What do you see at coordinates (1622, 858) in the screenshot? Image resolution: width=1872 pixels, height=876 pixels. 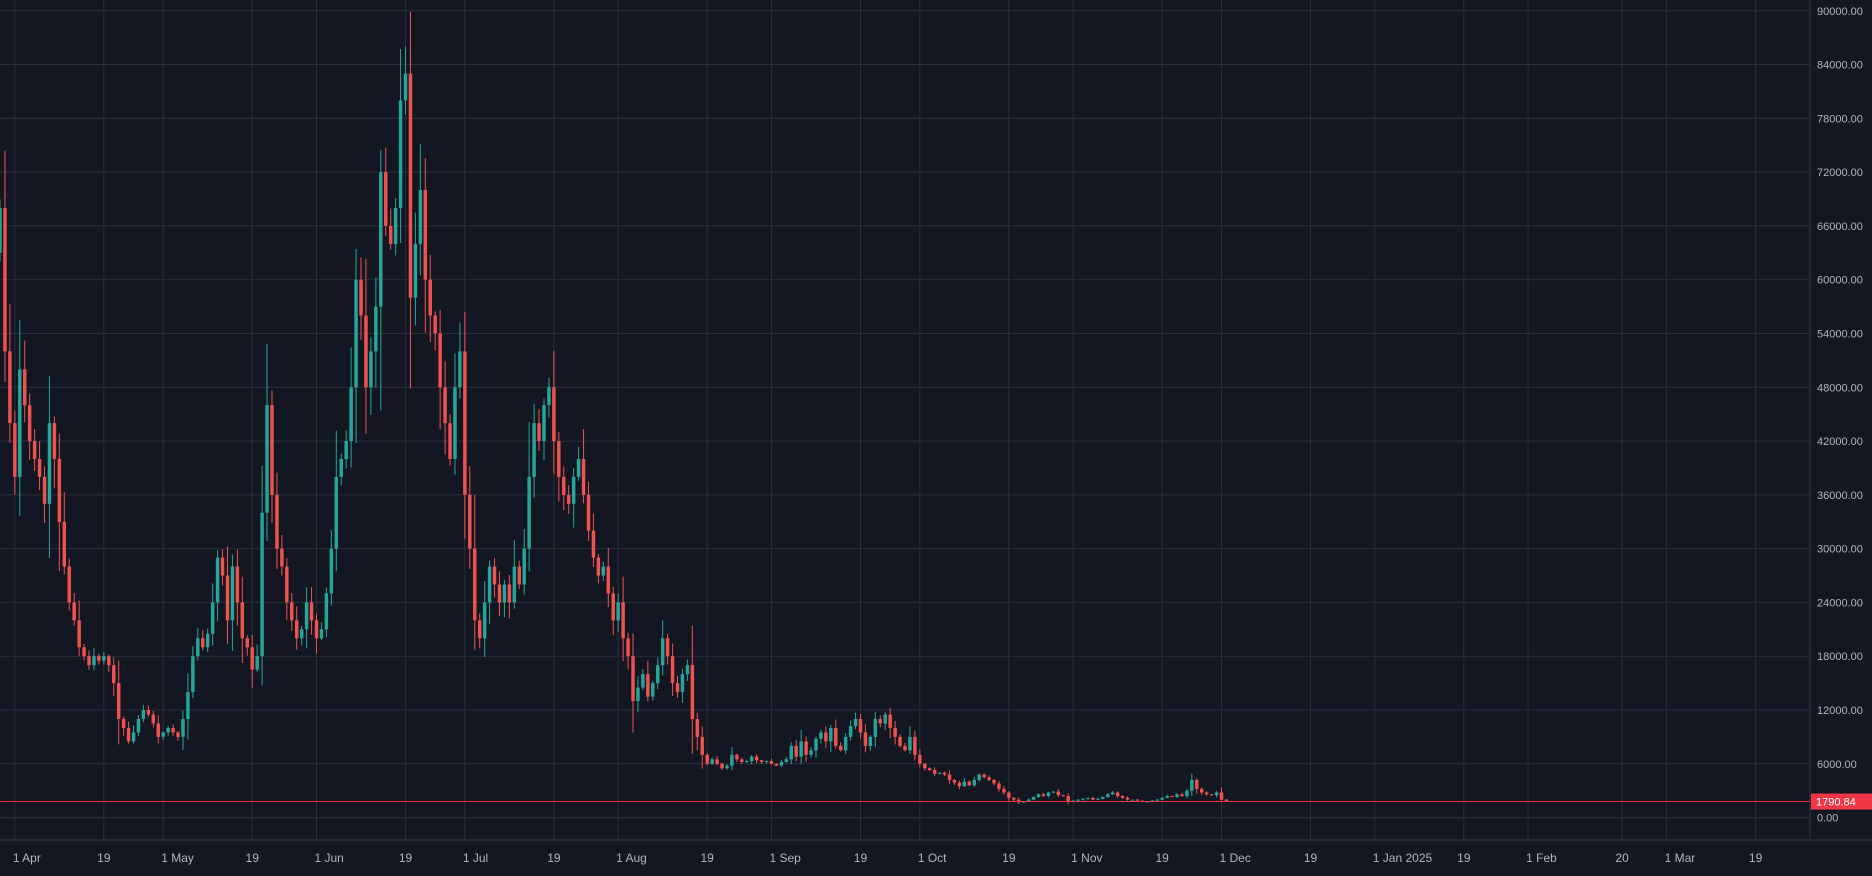 I see `time-tick-label: 20` at bounding box center [1622, 858].